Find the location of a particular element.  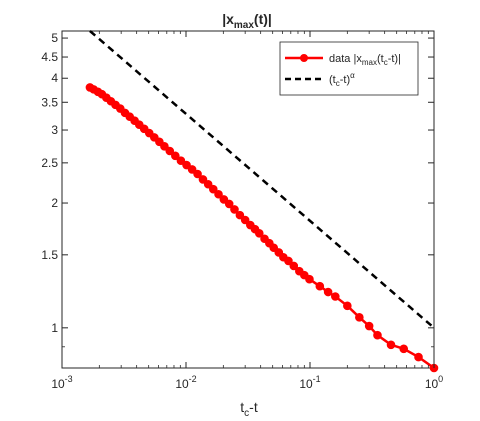

x-tick-label: 10⁻¹ is located at coordinates (309, 382).